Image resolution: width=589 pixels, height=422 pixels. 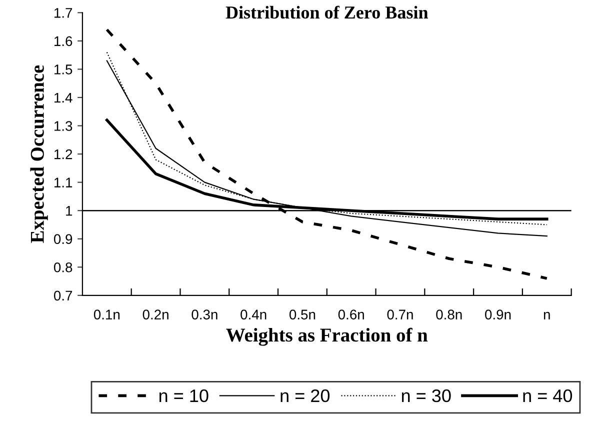 What do you see at coordinates (183, 395) in the screenshot?
I see `legend-label: n = 10` at bounding box center [183, 395].